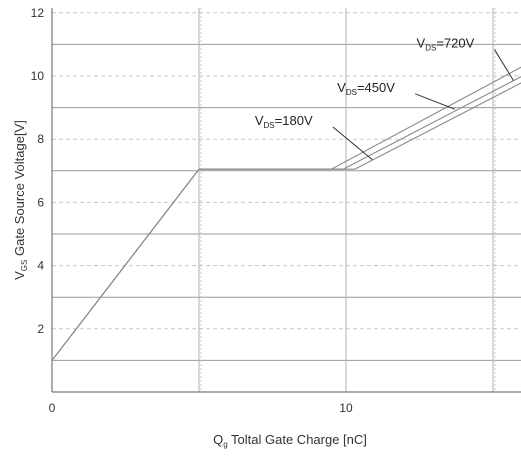 The width and height of the screenshot is (521, 456). I want to click on y-tick-label: 2, so click(40, 329).